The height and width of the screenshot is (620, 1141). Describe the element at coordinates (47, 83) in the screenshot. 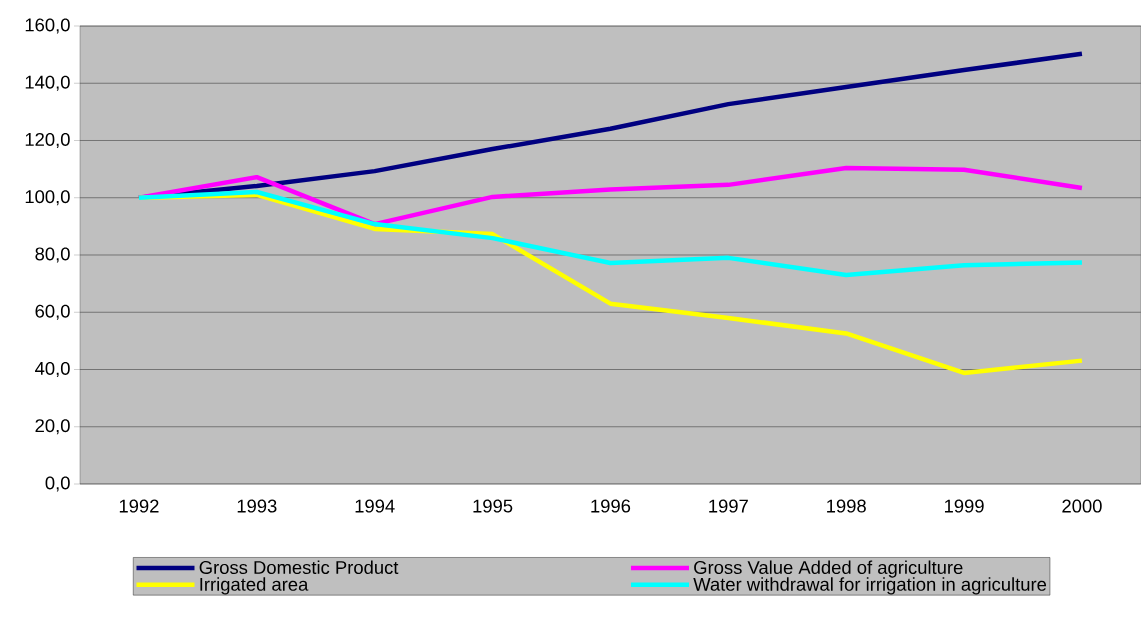

I see `y-tick-label: 140,0` at that location.